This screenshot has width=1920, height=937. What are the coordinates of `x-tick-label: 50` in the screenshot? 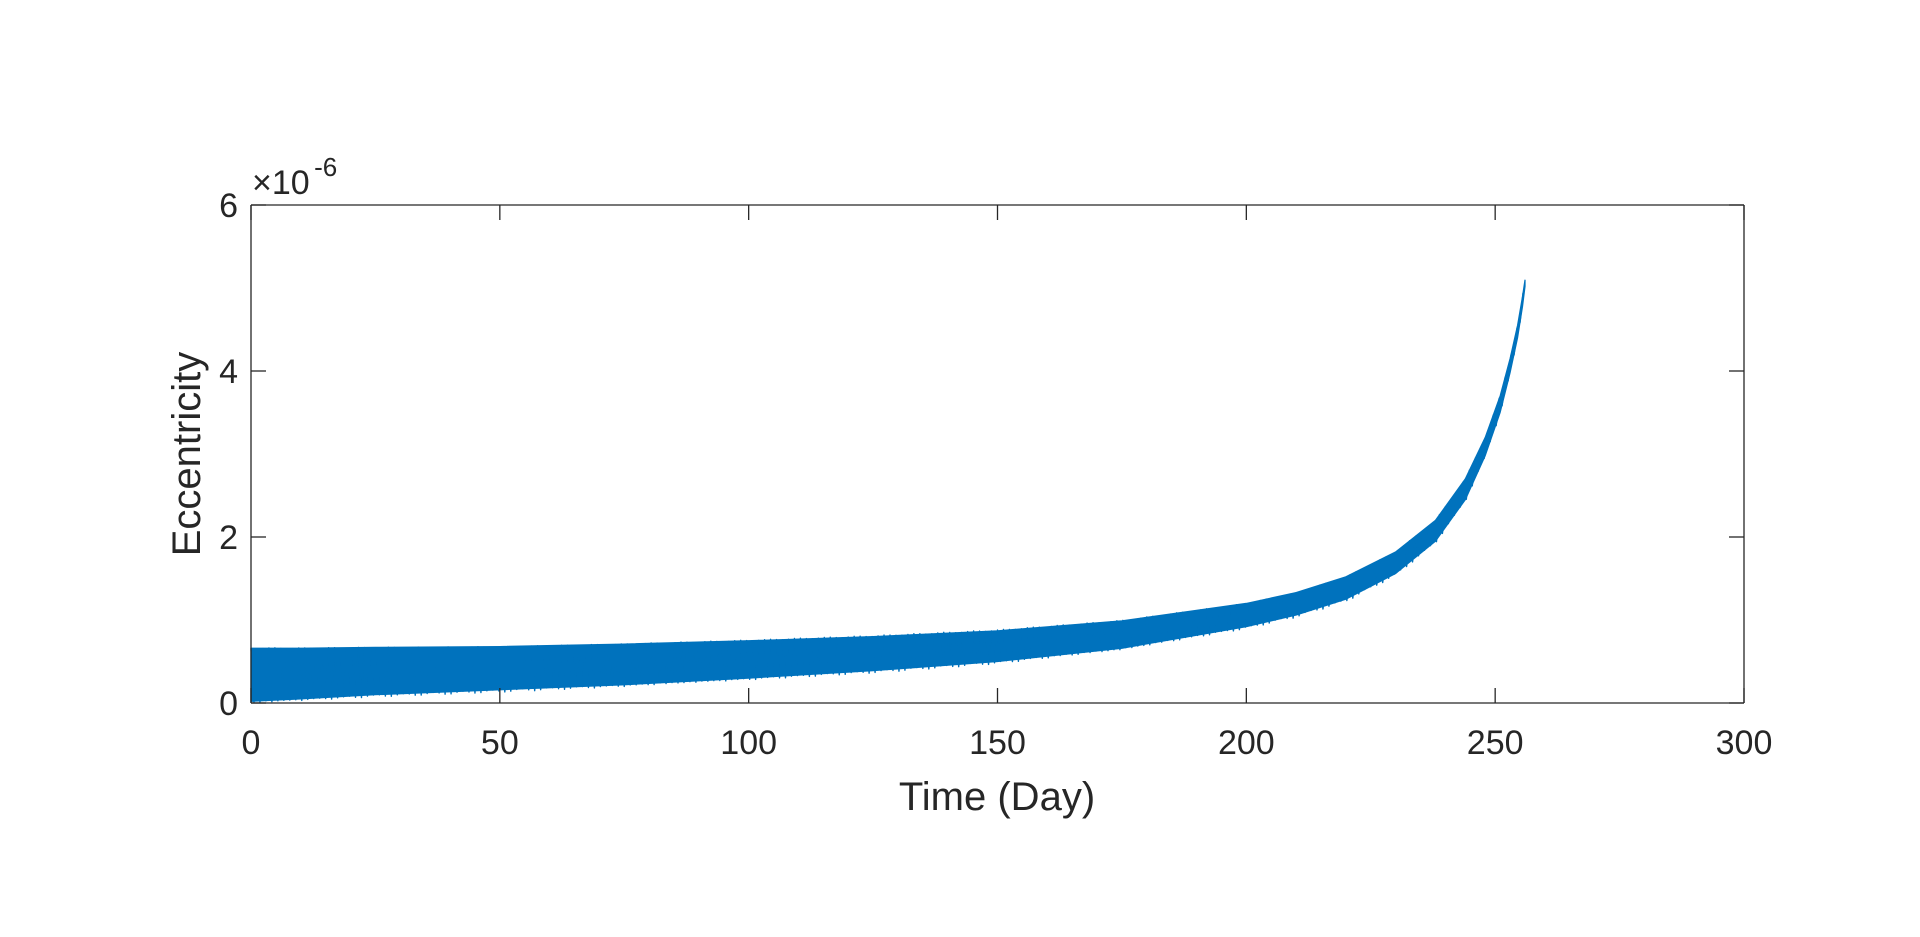 It's located at (500, 743).